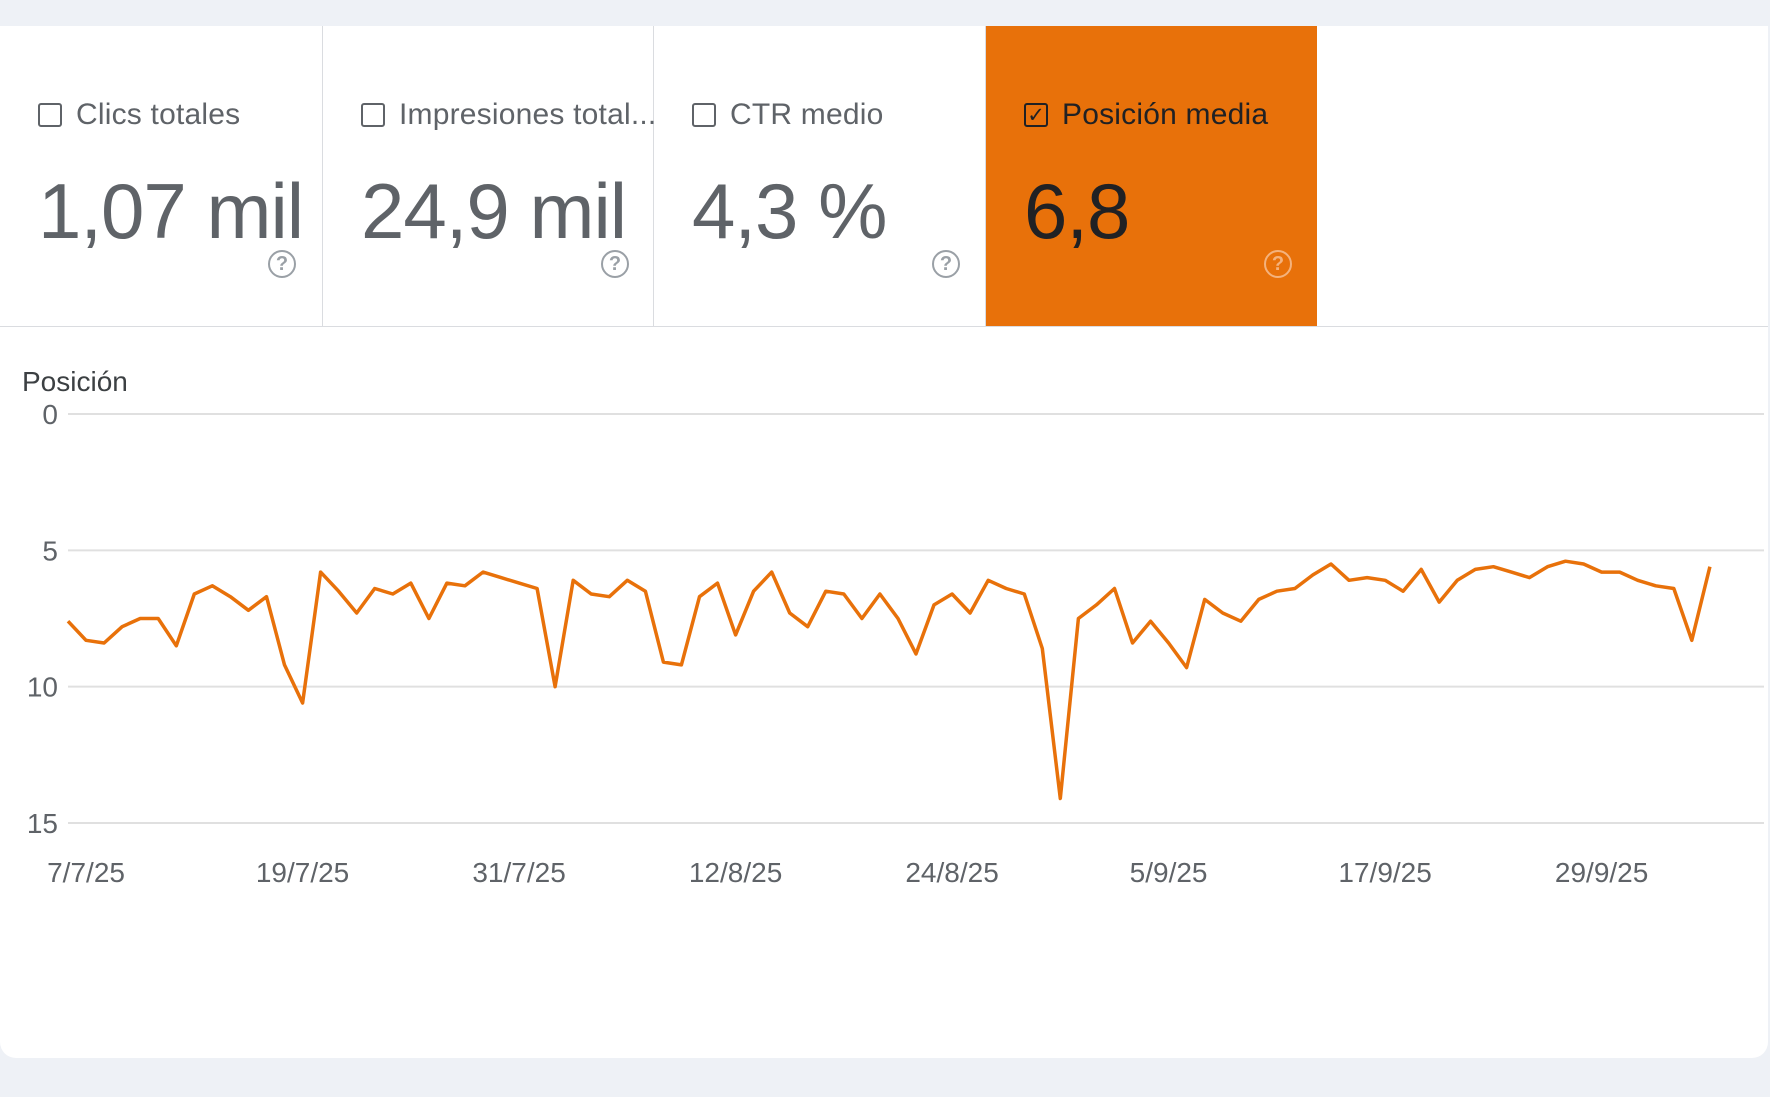 The image size is (1770, 1097). I want to click on metric-clicks: Clics totales 1,07 mil ?, so click(161, 176).